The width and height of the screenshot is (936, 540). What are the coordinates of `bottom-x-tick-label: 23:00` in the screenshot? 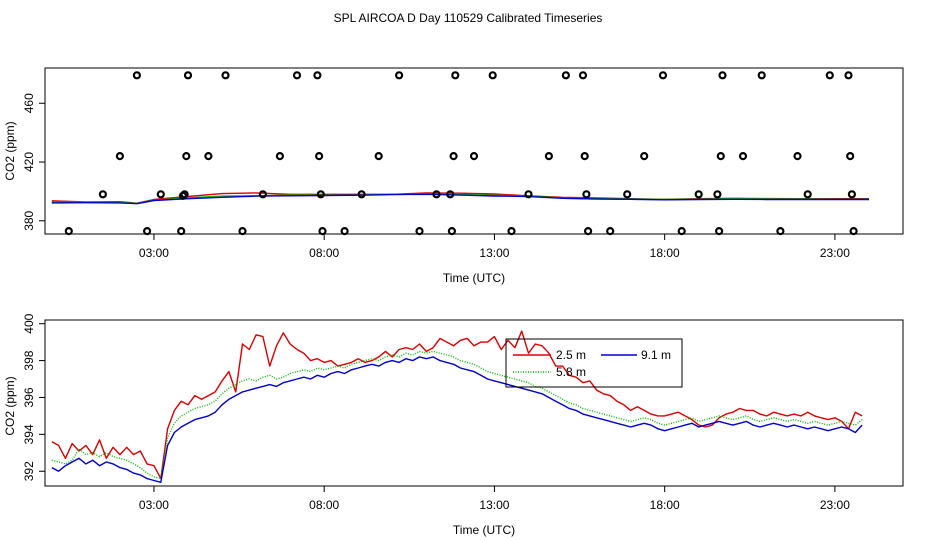 It's located at (835, 505).